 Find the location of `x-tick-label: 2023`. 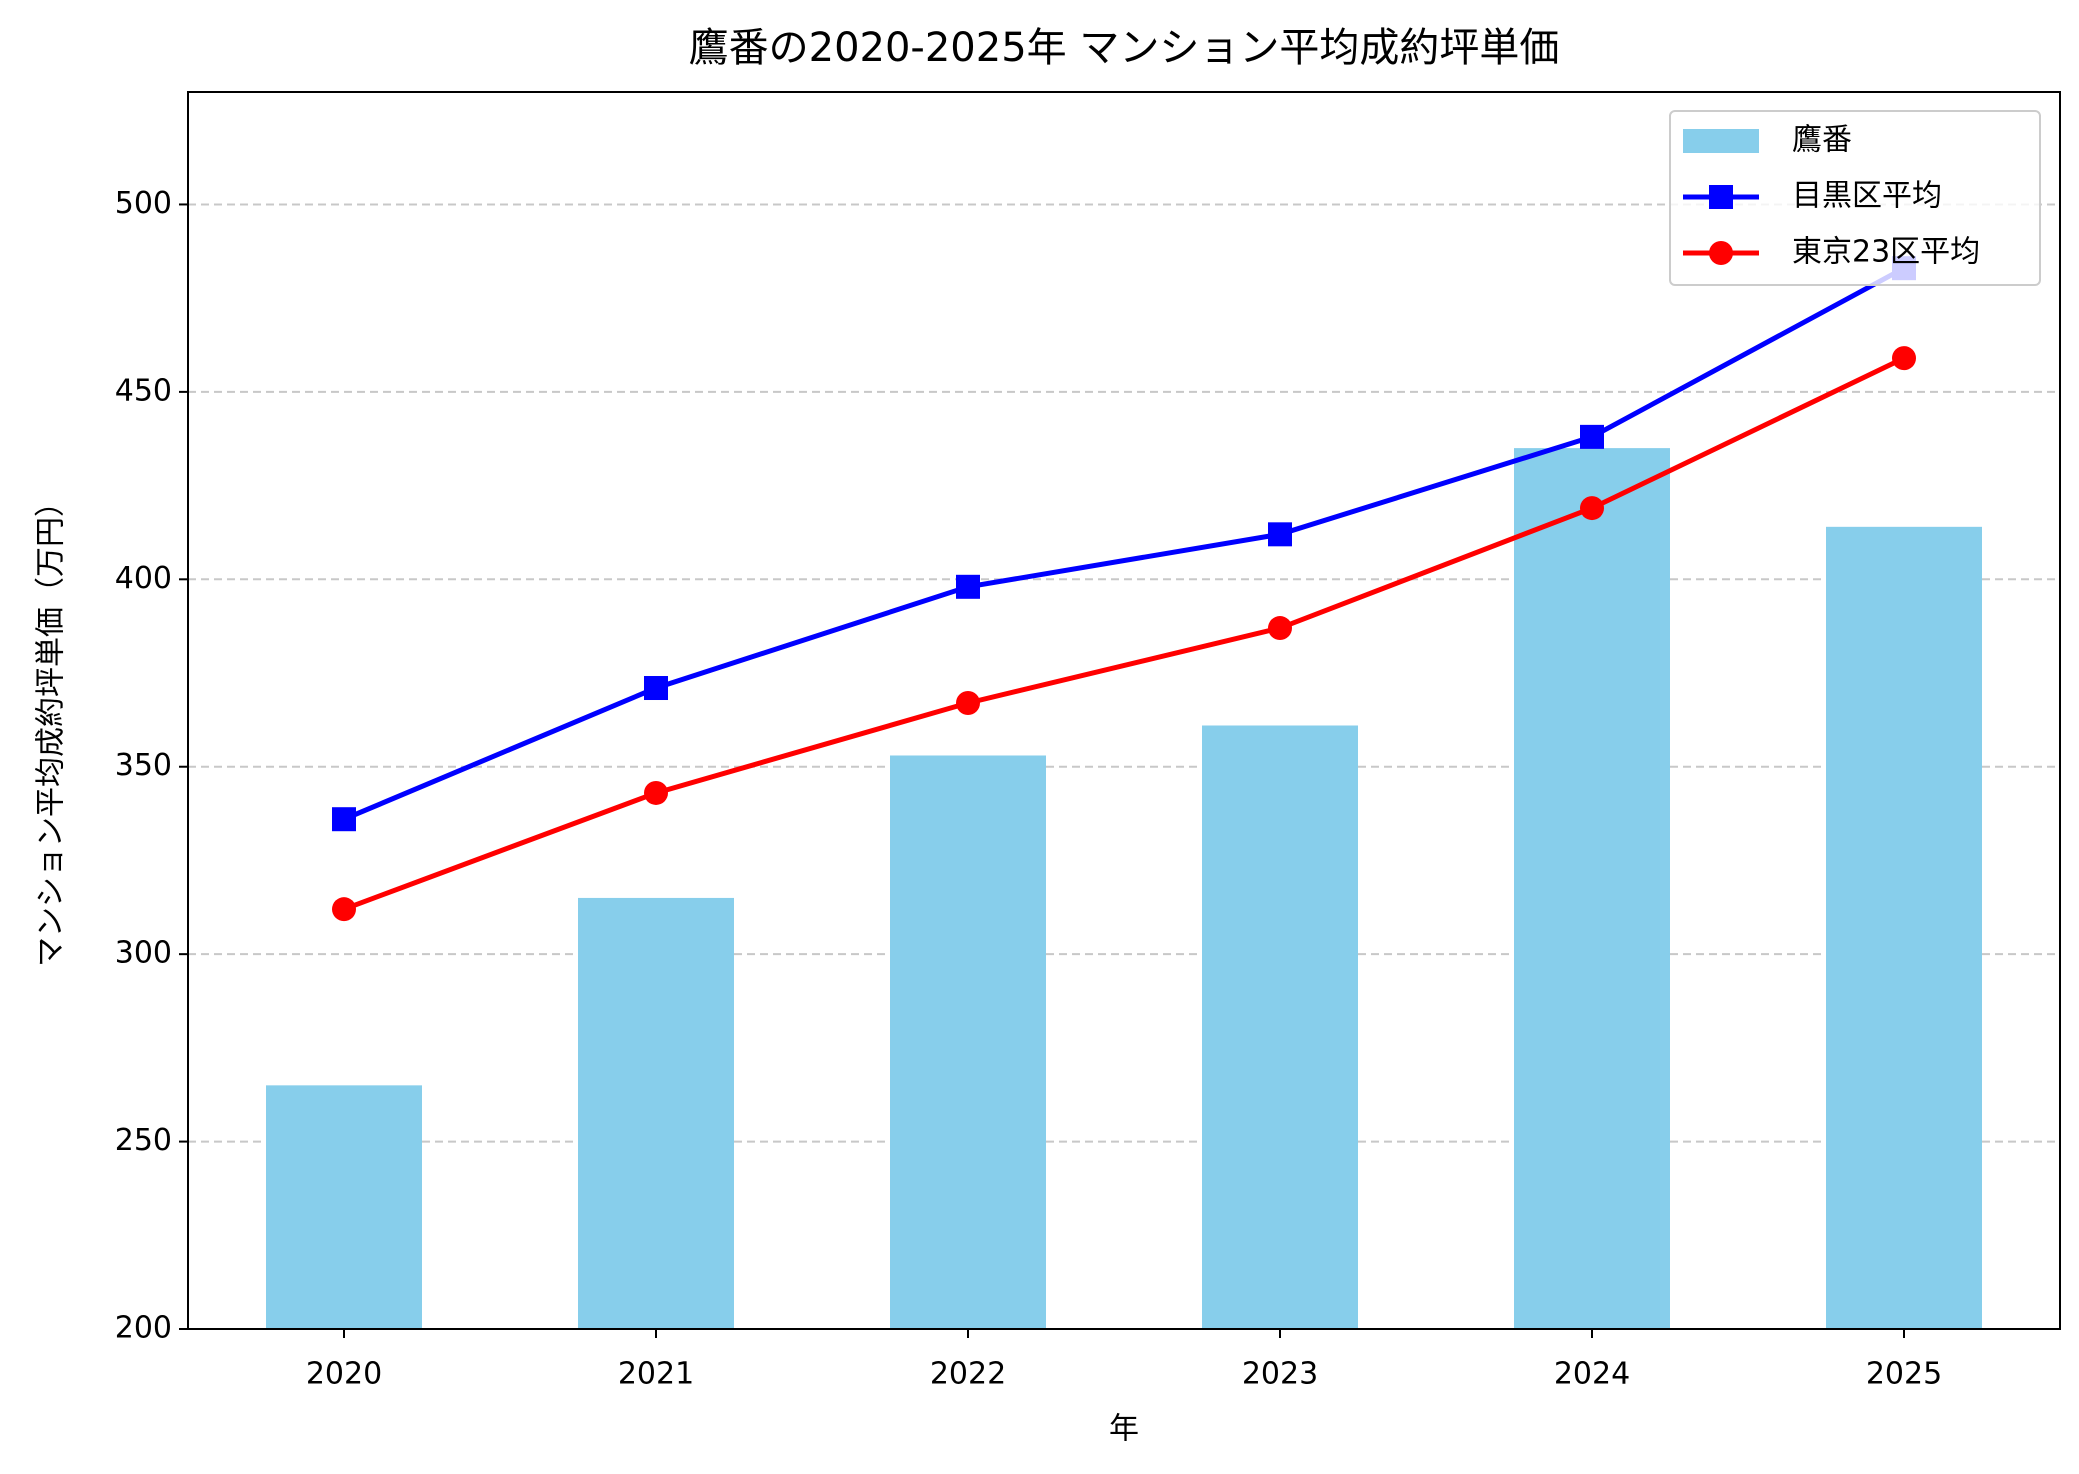

x-tick-label: 2023 is located at coordinates (1280, 1374).